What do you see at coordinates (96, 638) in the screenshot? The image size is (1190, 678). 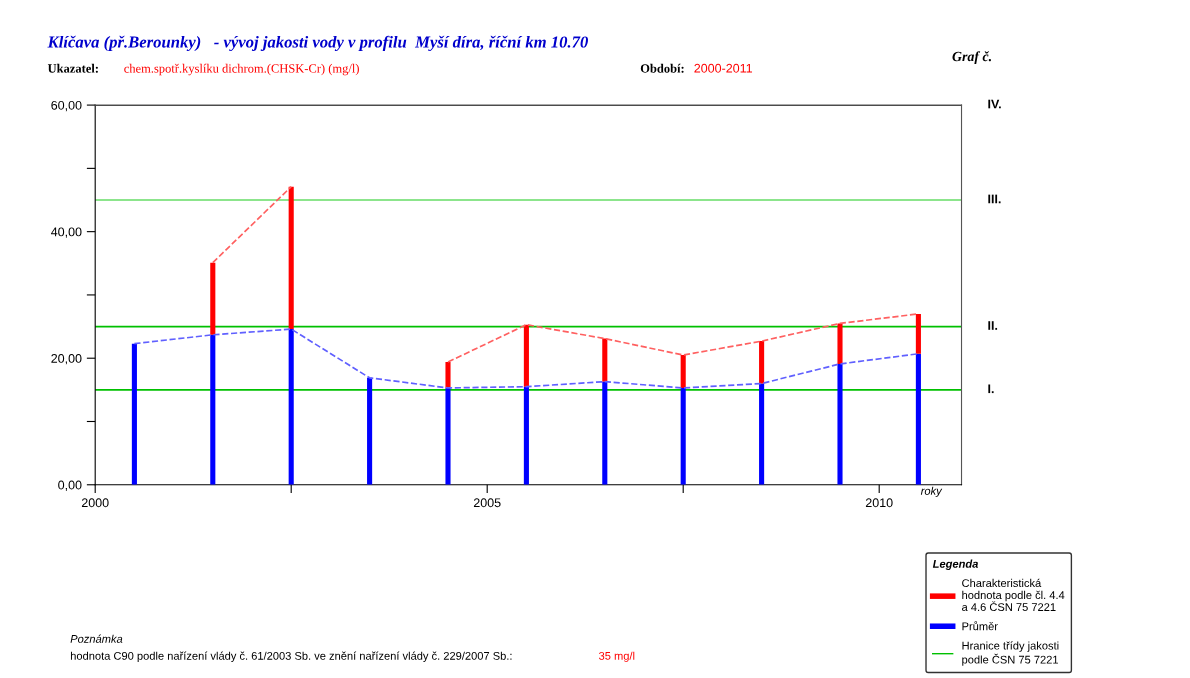 I see `text: Poznámka` at bounding box center [96, 638].